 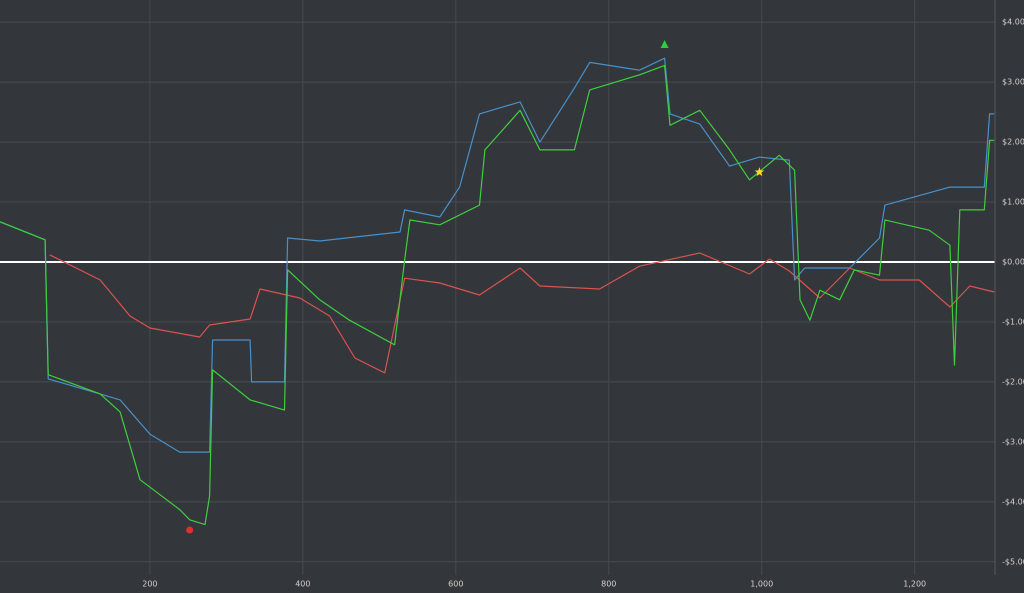 I want to click on y-tick-label: $1.00, so click(x=1013, y=202).